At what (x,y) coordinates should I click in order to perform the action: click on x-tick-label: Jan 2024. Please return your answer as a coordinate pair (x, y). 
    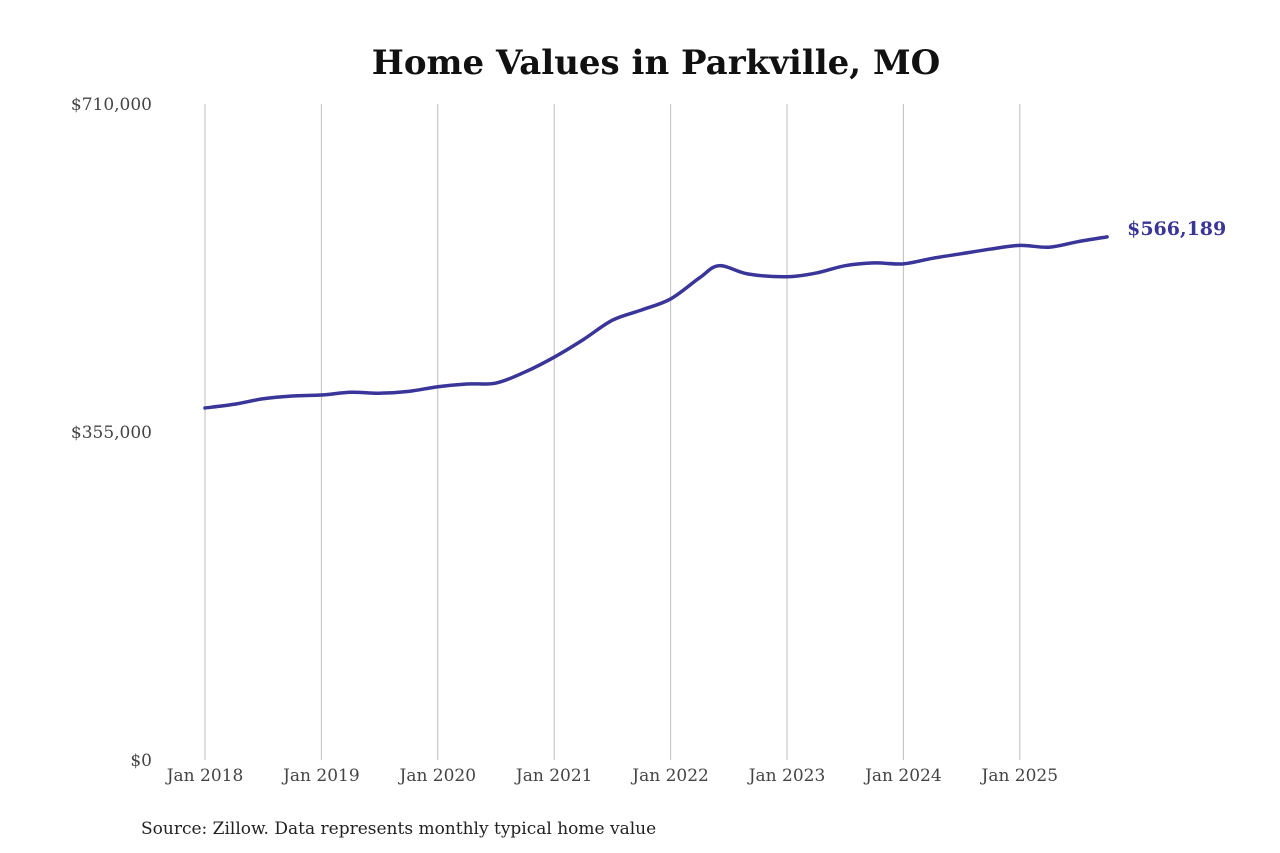
    Looking at the image, I should click on (902, 776).